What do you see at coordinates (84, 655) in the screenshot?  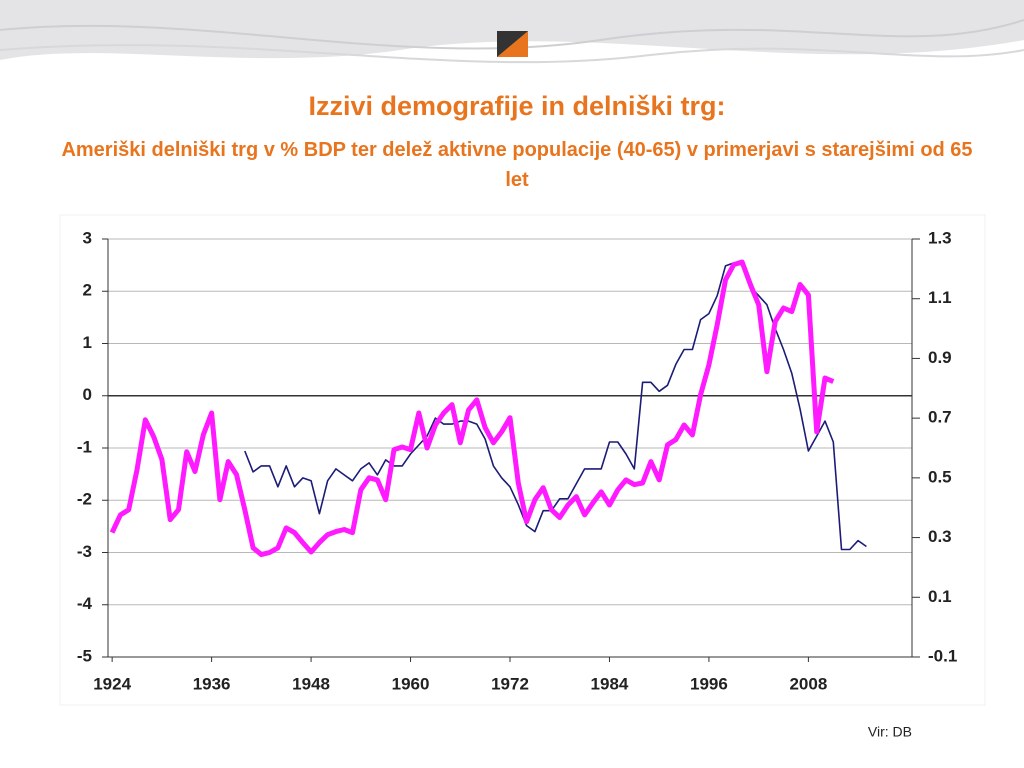 I see `y-tick-label: -5` at bounding box center [84, 655].